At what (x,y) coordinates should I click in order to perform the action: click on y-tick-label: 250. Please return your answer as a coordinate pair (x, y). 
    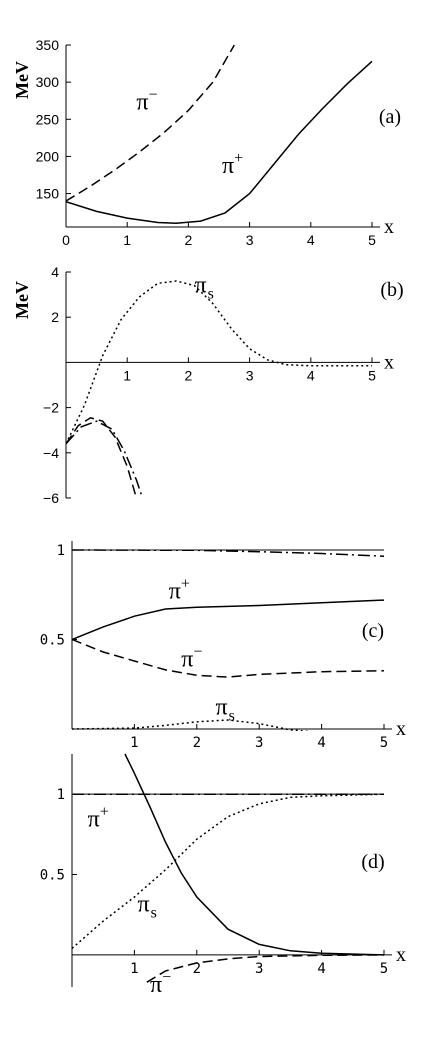
    Looking at the image, I should click on (48, 119).